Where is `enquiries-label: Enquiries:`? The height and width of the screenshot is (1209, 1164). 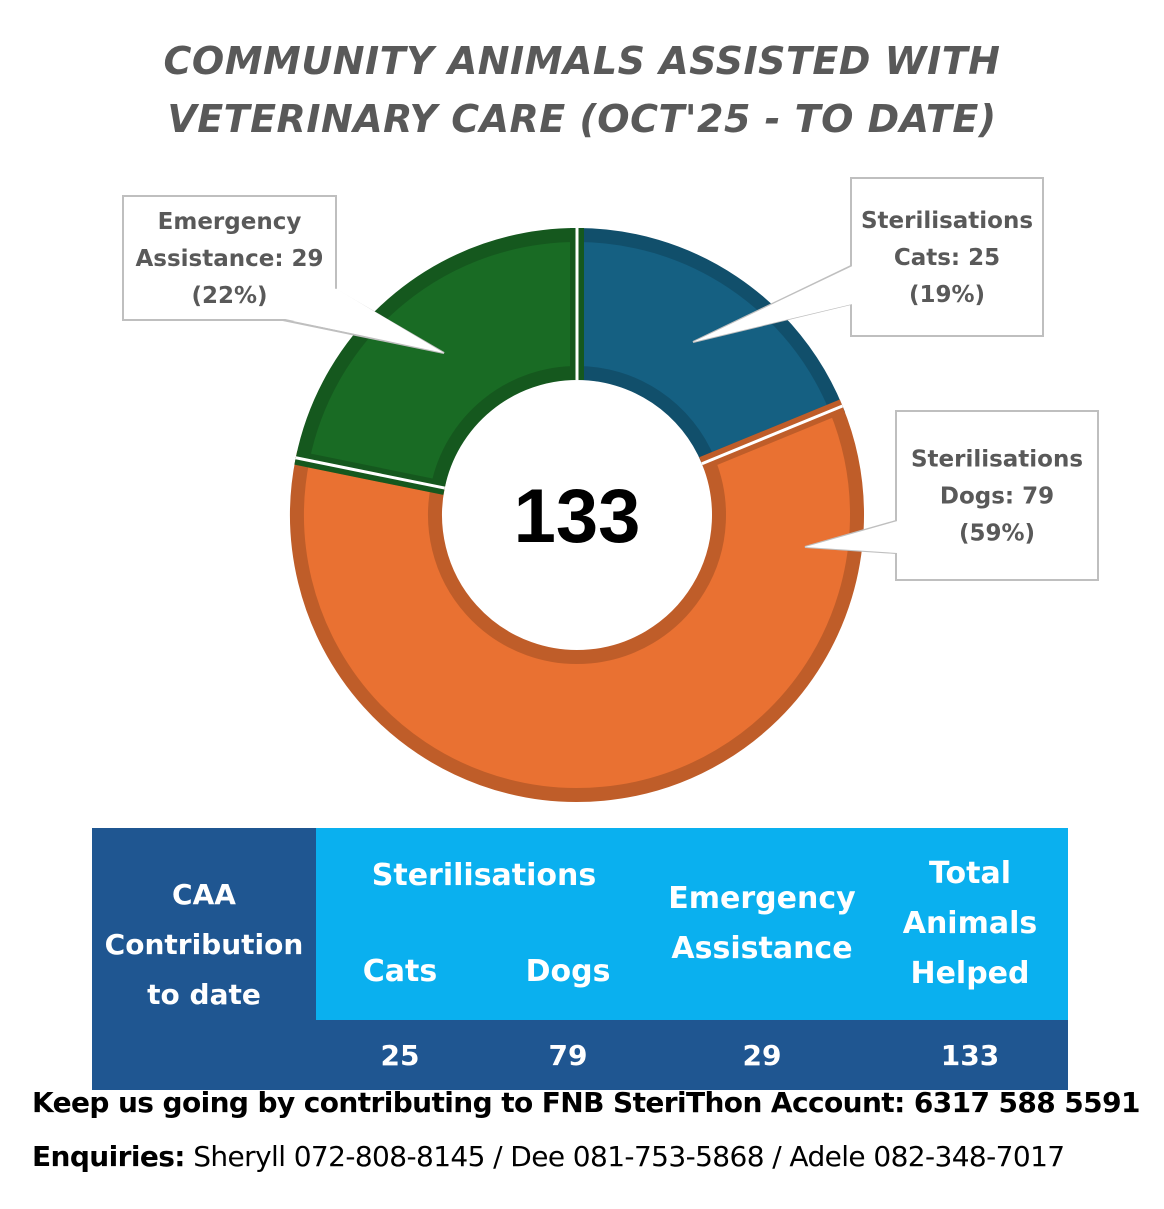 enquiries-label: Enquiries: is located at coordinates (109, 1156).